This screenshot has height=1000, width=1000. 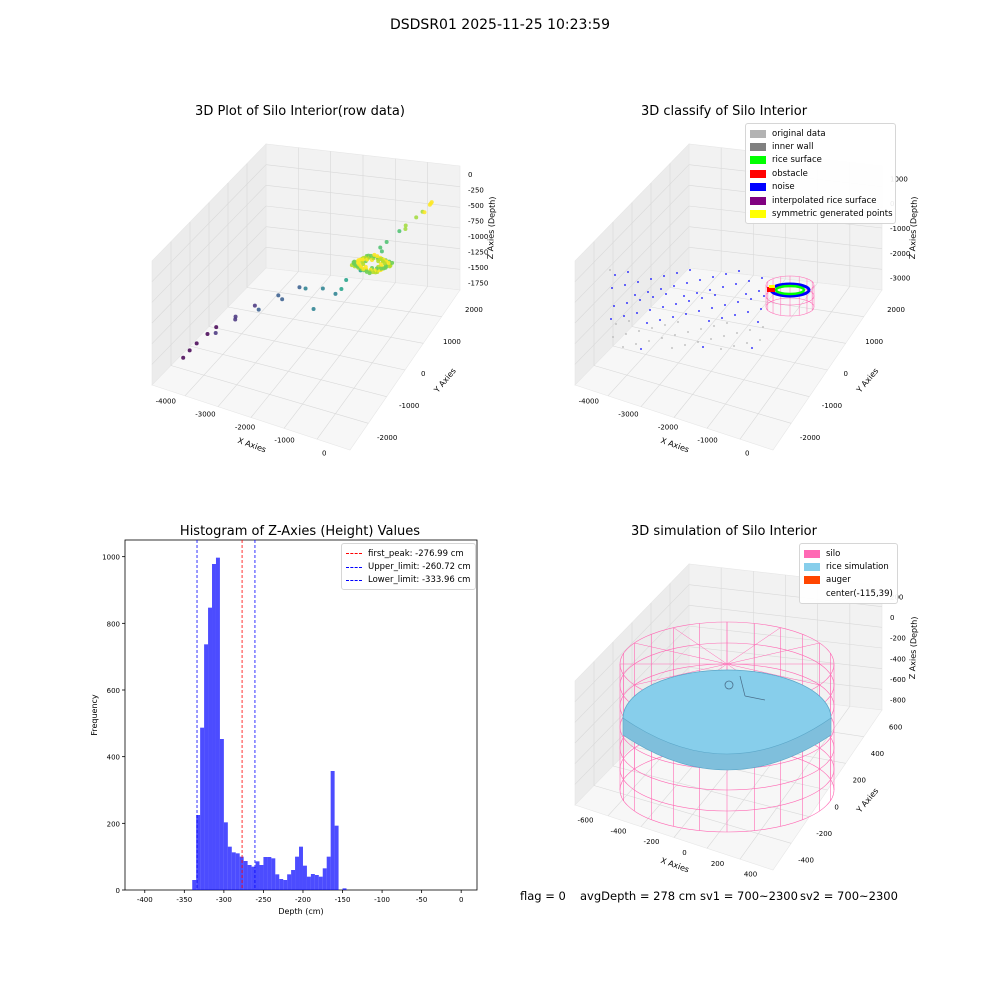 I want to click on z-axis-label: Z Axies (Depth), so click(x=913, y=647).